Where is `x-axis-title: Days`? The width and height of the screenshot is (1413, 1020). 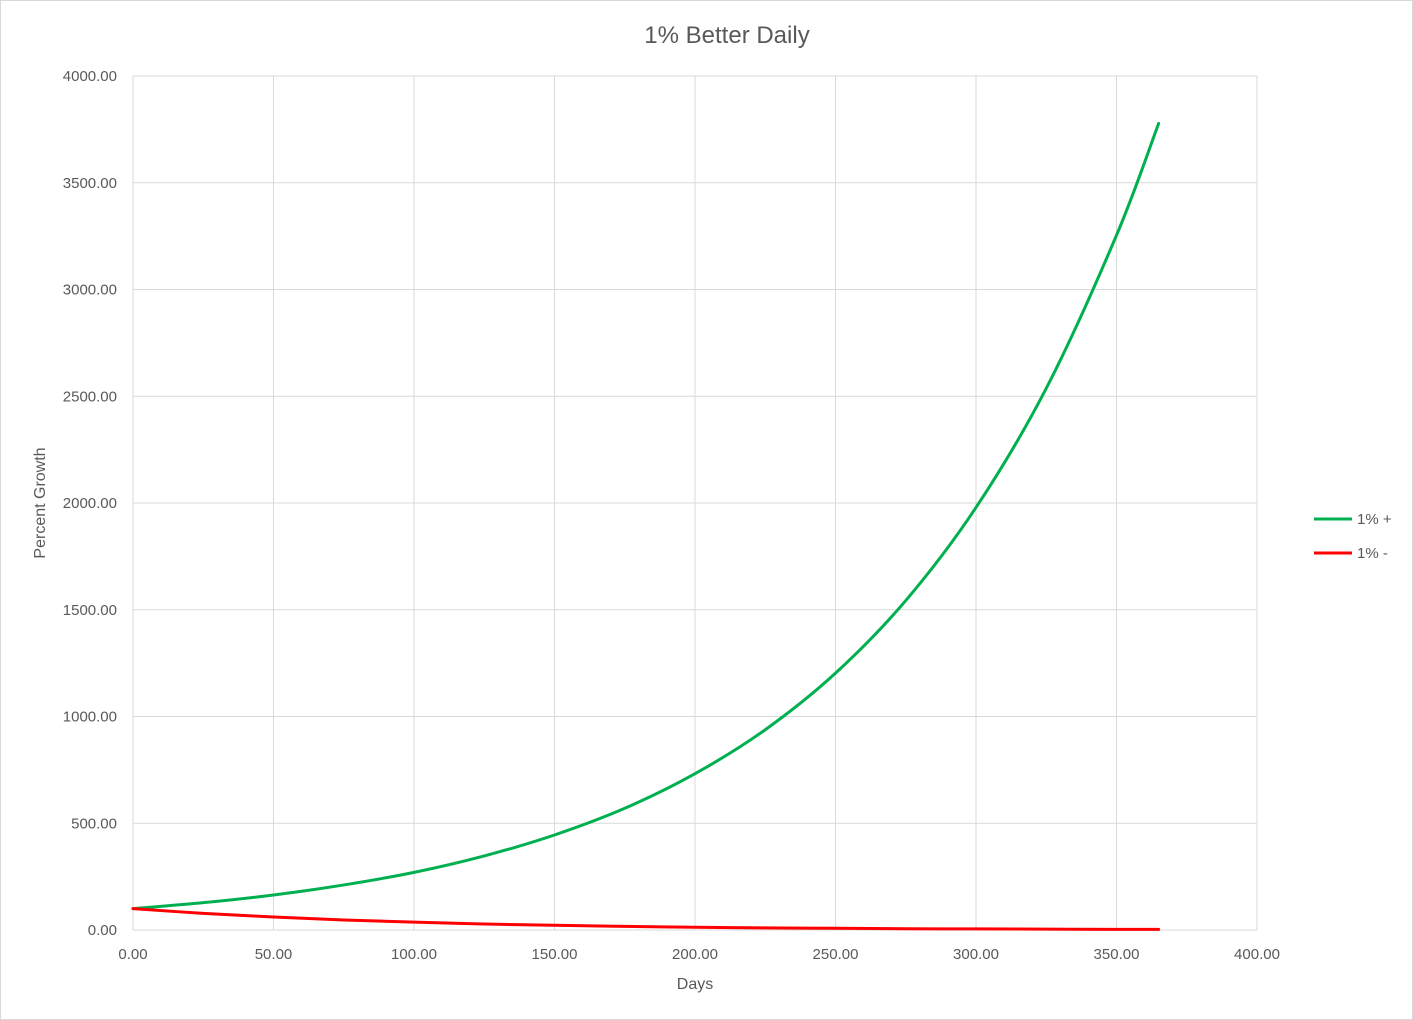 x-axis-title: Days is located at coordinates (695, 984).